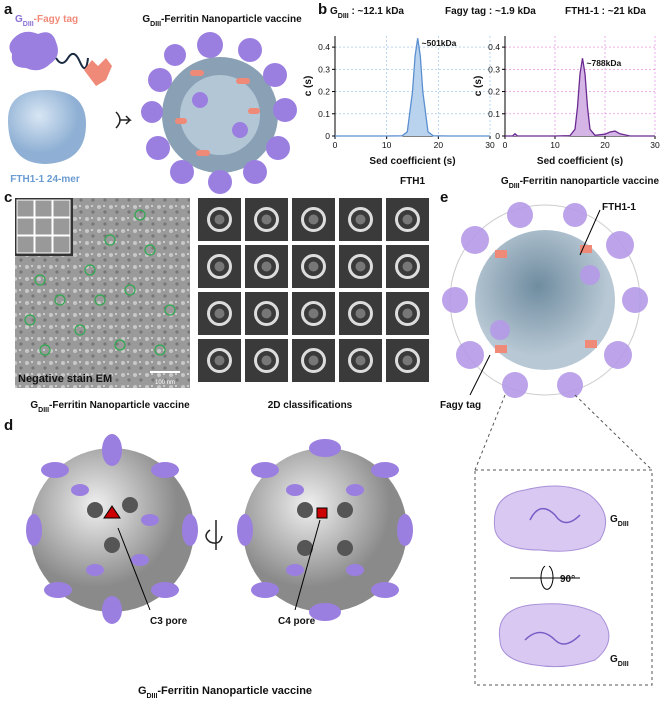 The width and height of the screenshot is (669, 704). I want to click on d-caption: GDIII-Ferritin Nanoparticle vaccine, so click(225, 692).